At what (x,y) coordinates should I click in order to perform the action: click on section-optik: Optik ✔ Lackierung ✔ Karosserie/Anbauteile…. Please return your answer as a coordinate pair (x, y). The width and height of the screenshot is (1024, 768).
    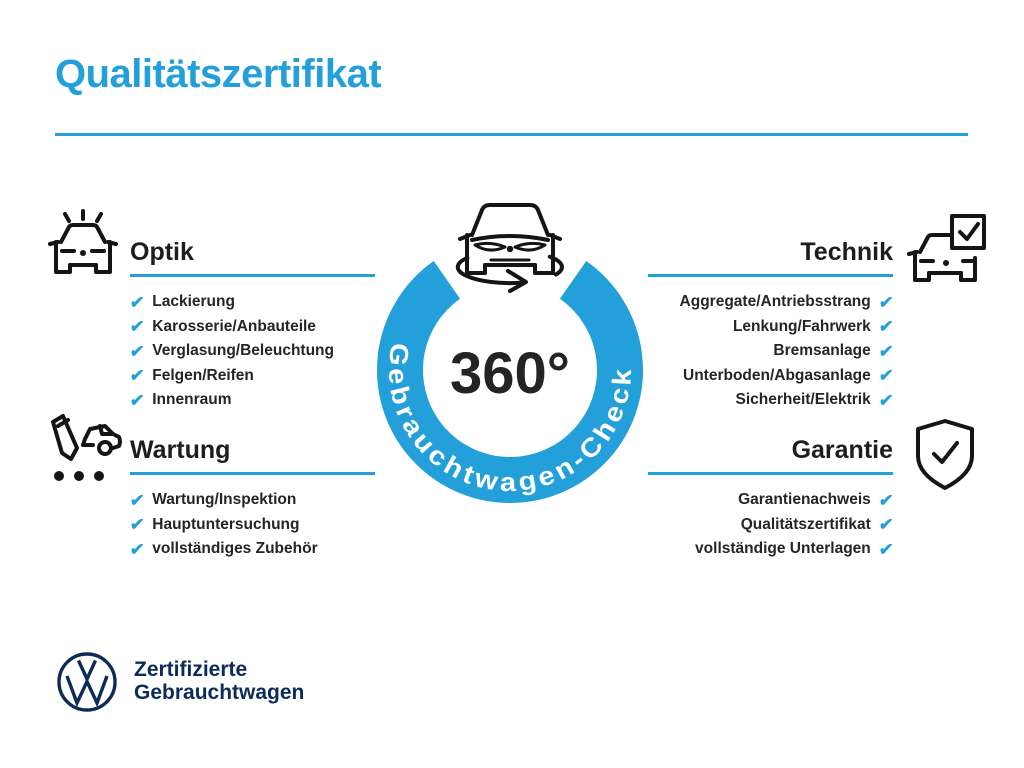
    Looking at the image, I should click on (252, 325).